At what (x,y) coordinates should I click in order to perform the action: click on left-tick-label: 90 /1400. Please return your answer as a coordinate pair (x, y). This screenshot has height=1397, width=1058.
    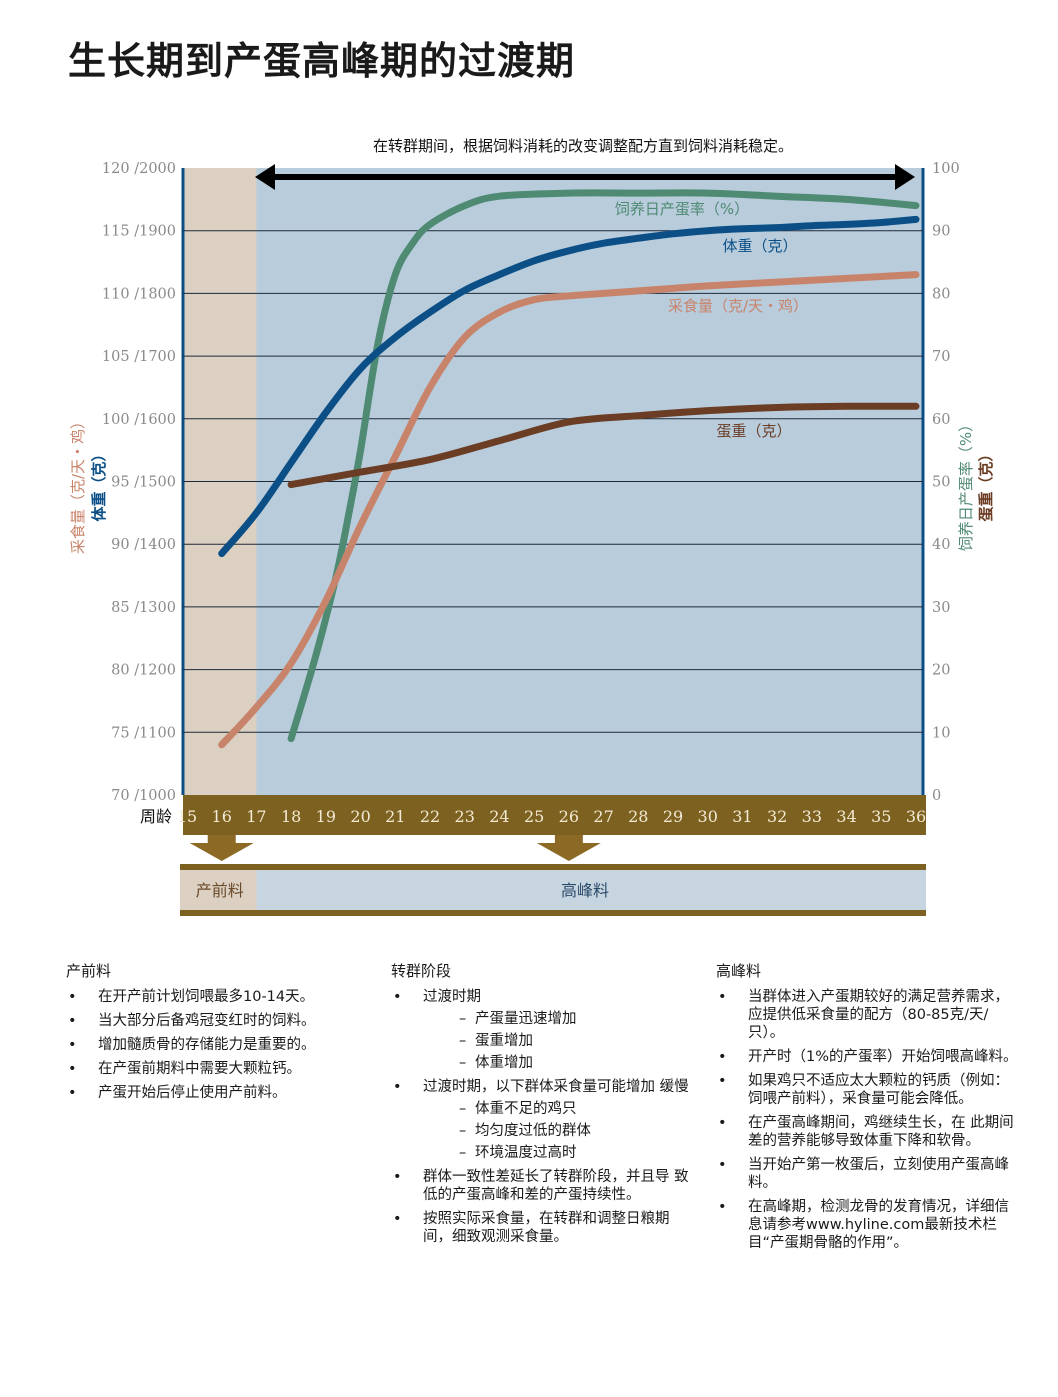
    Looking at the image, I should click on (143, 545).